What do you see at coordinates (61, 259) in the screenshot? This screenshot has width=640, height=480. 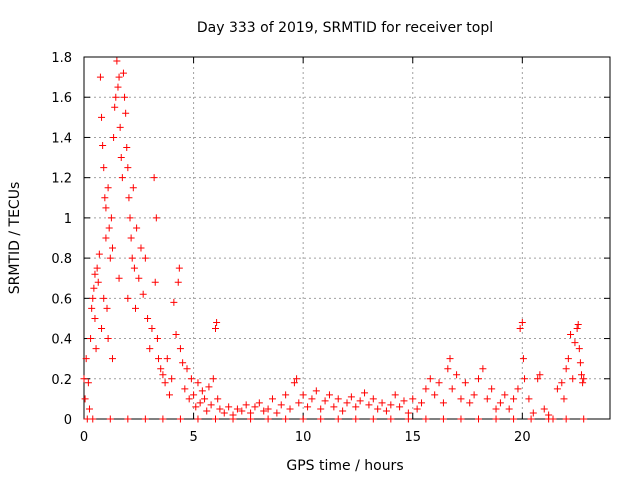 I see `y-tick-label: 0.8` at bounding box center [61, 259].